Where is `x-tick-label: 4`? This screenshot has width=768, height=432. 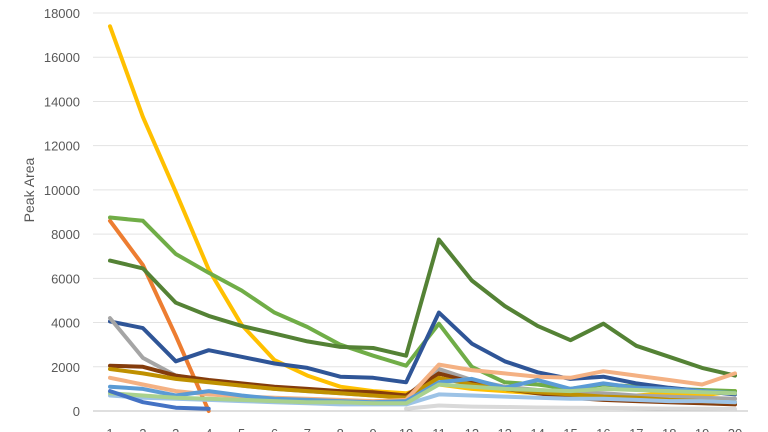
x-tick-label: 4 is located at coordinates (208, 429).